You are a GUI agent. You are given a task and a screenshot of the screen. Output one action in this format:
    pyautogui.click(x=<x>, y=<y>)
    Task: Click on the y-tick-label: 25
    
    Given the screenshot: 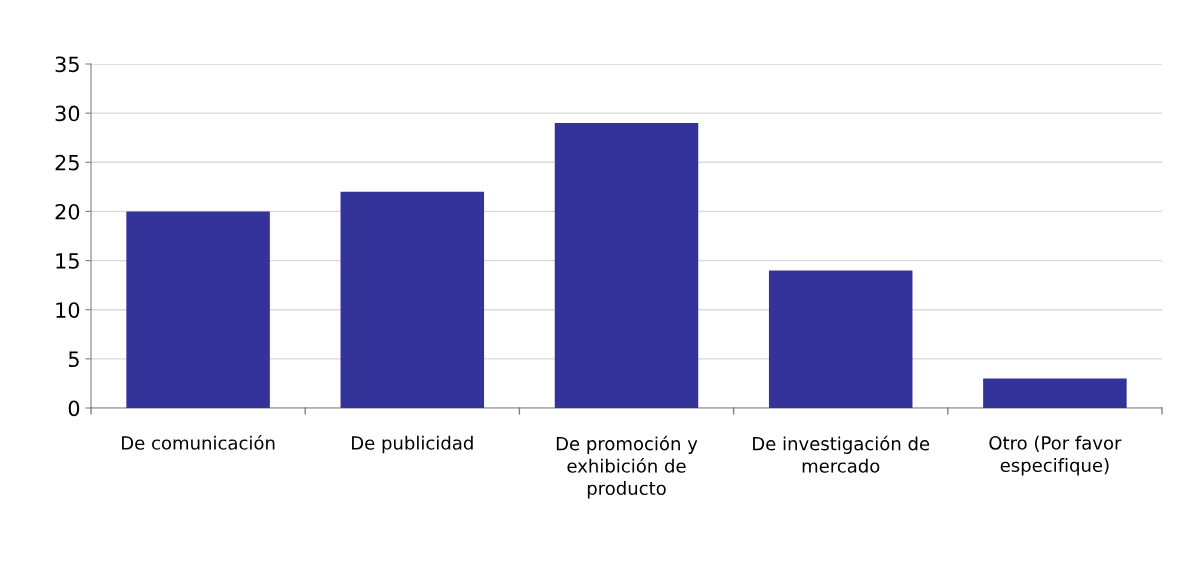 What is the action you would take?
    pyautogui.click(x=67, y=162)
    